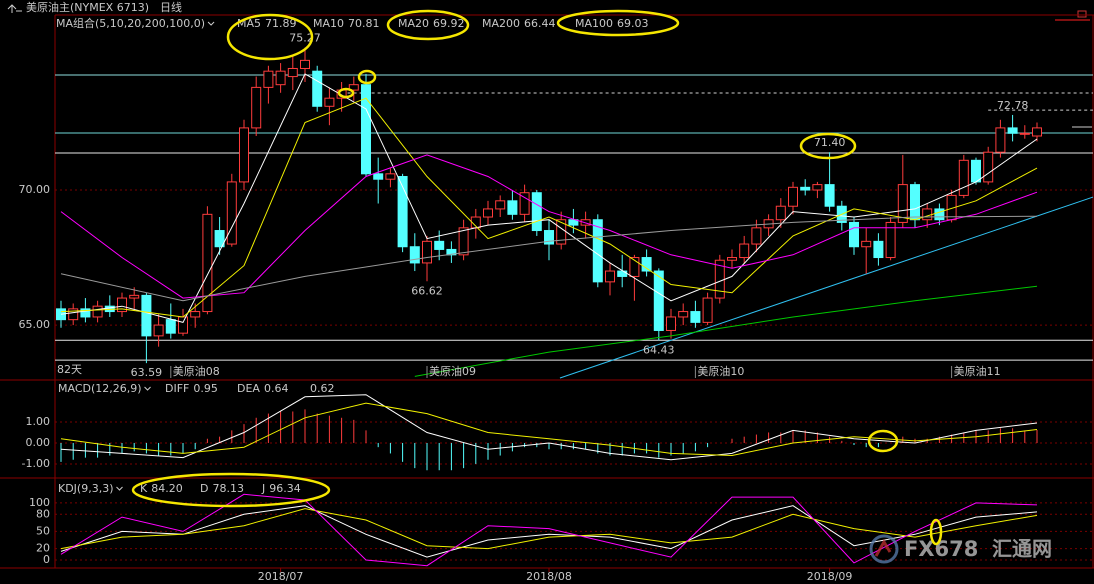  I want to click on contract-label: 美原油11, so click(977, 371).